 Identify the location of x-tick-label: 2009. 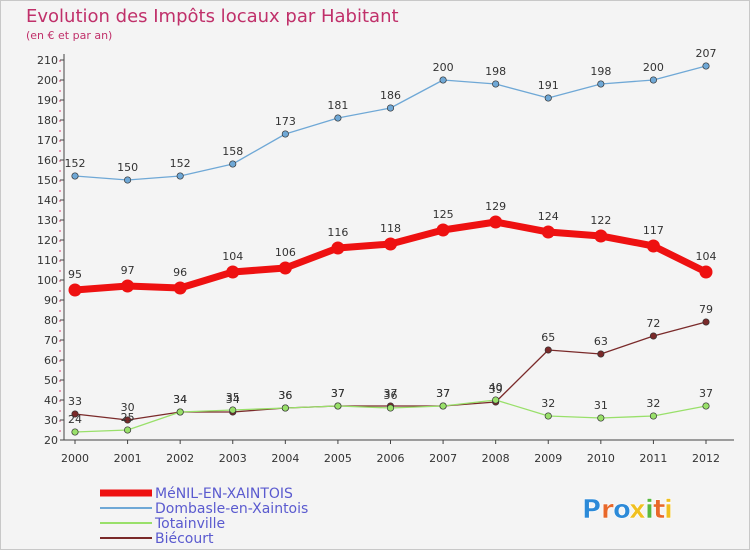
(548, 458).